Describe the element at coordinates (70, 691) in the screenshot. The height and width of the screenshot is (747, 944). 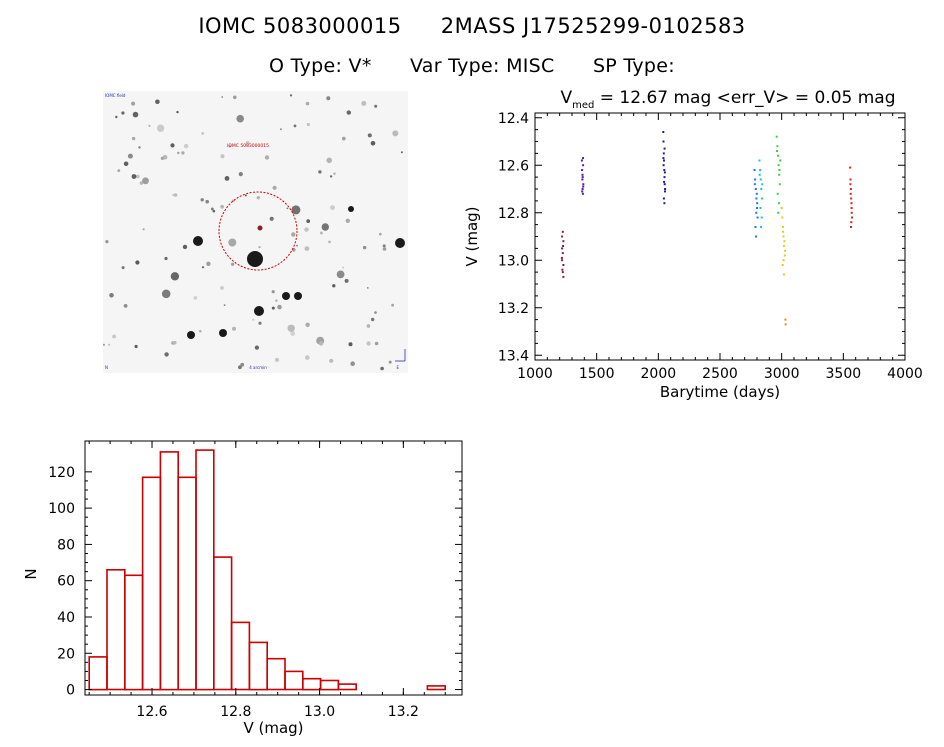
I see `y-tick-label: 0` at that location.